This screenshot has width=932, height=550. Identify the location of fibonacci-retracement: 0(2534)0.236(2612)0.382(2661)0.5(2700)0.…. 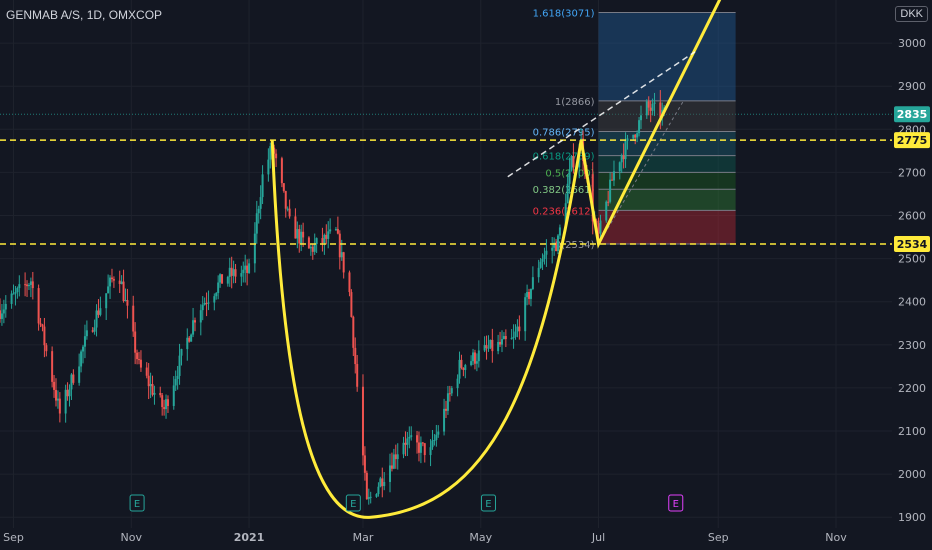
(634, 129).